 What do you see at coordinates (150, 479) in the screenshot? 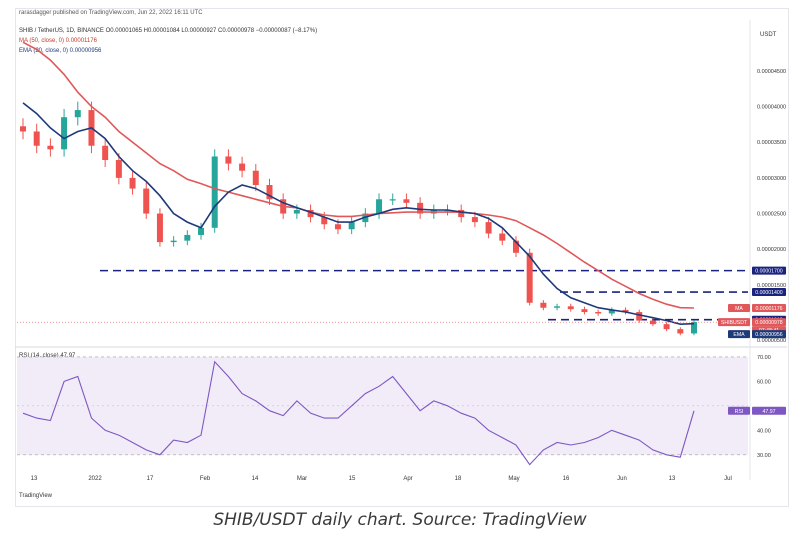
I see `x-tick-label: 17` at bounding box center [150, 479].